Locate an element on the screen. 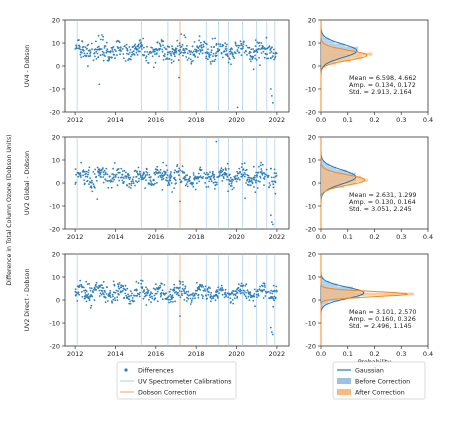 This screenshot has width=474, height=430. stats-amp: Amp. = 0.130, 0.164 is located at coordinates (382, 202).